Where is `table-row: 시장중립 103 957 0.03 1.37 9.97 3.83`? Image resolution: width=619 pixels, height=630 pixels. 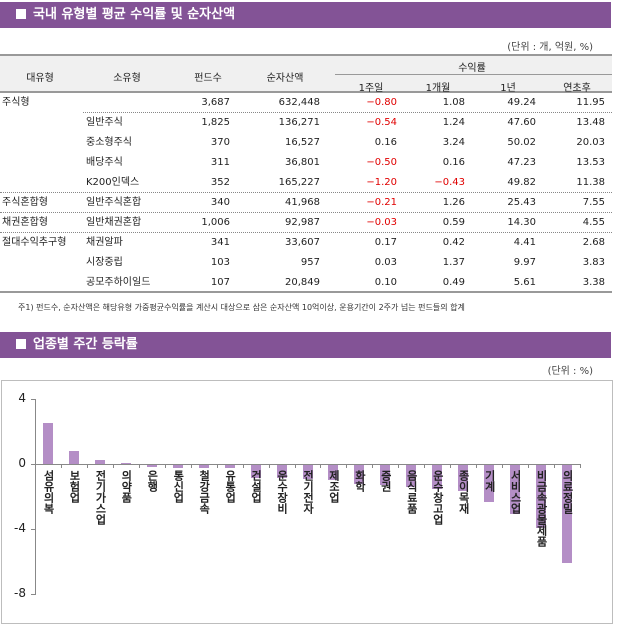 table-row: 시장중립 103 957 0.03 1.37 9.97 3.83 is located at coordinates (306, 263).